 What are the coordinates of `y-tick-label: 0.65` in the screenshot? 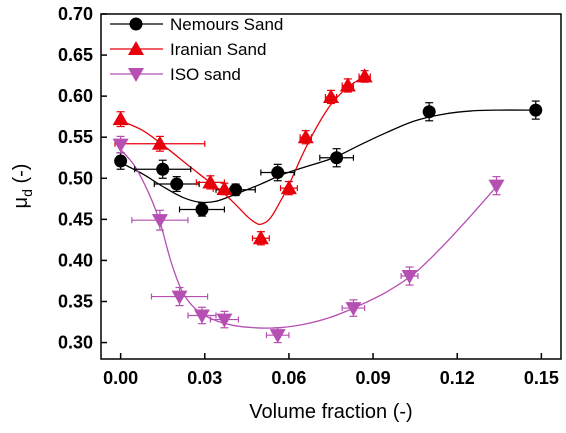 It's located at (75, 55).